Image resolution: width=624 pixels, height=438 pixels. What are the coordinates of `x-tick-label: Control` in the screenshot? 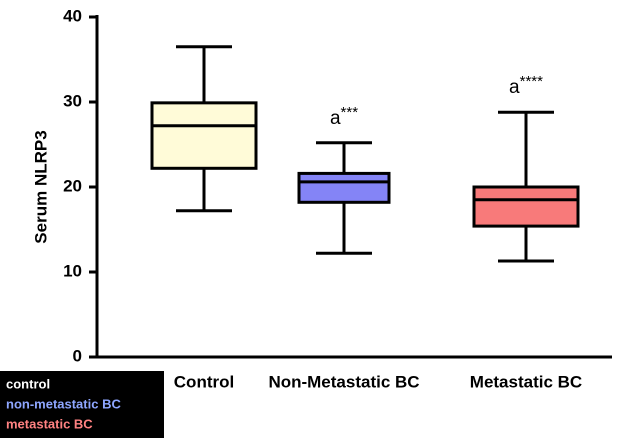 It's located at (204, 381).